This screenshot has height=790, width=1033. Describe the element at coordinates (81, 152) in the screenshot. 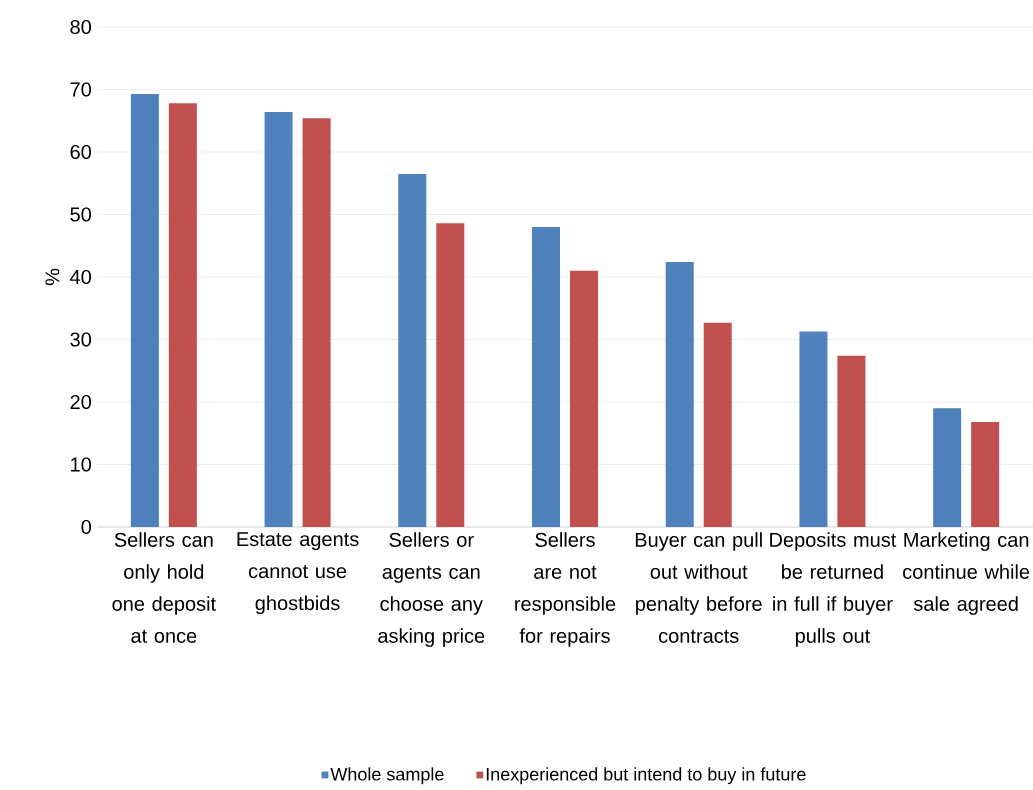

I see `y-tick-label: 60` at that location.